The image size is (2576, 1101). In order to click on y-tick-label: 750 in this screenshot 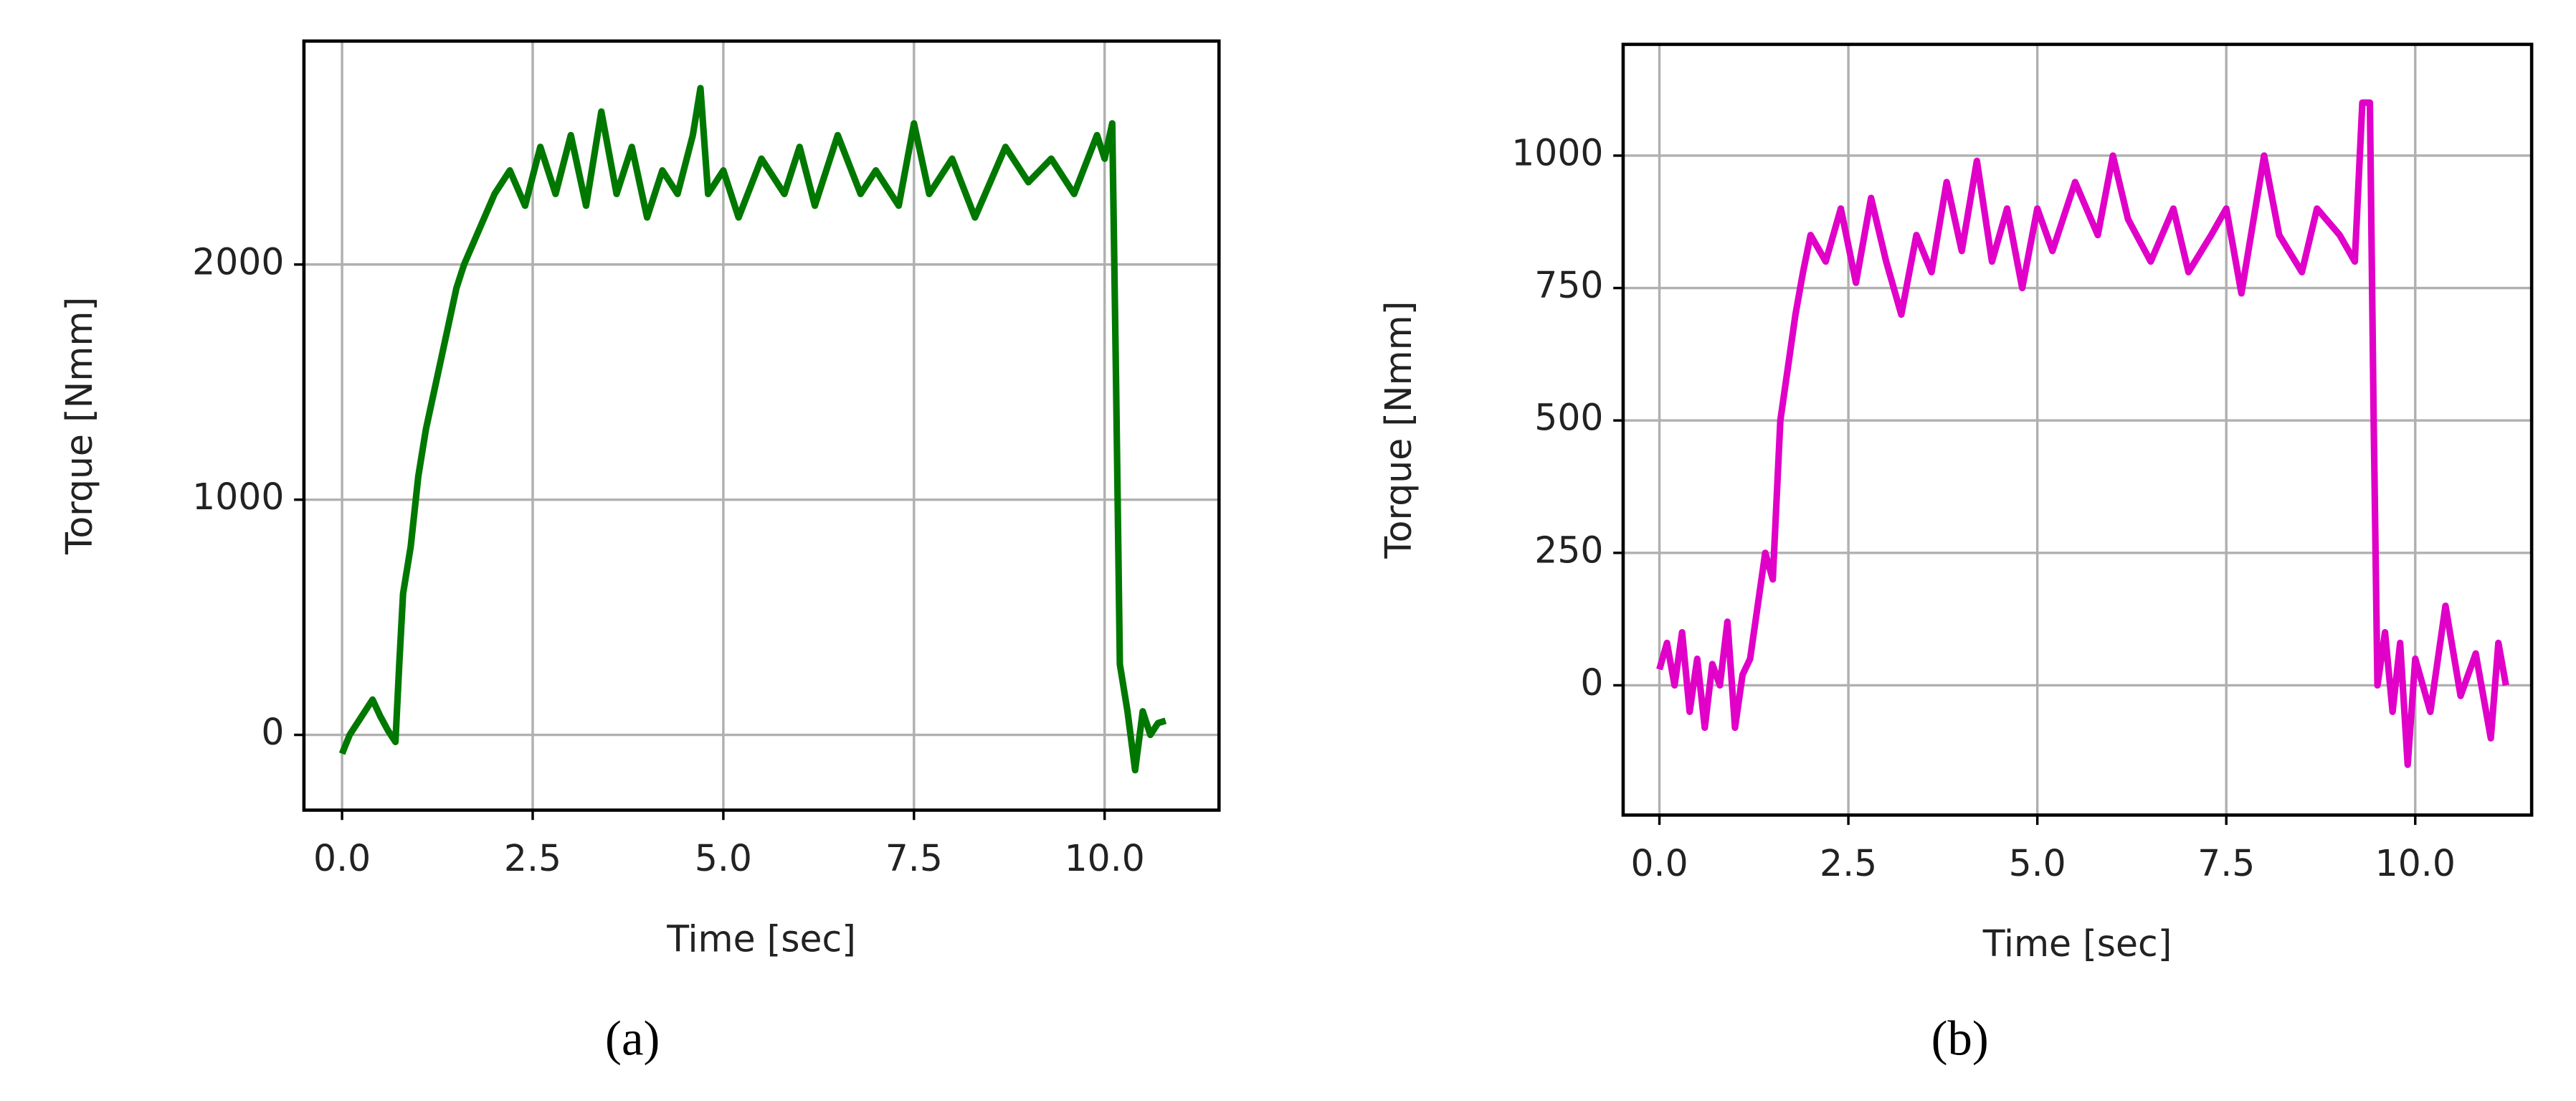, I will do `click(1569, 285)`.